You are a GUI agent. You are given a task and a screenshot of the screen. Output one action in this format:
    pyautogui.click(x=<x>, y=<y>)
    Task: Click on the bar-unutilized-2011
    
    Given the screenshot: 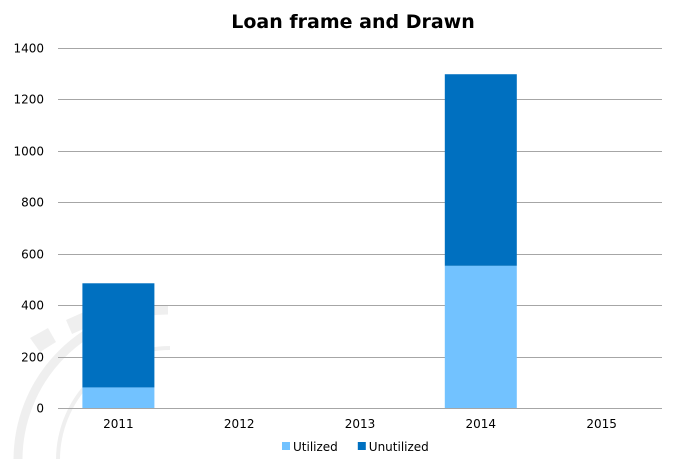 What is the action you would take?
    pyautogui.click(x=118, y=335)
    